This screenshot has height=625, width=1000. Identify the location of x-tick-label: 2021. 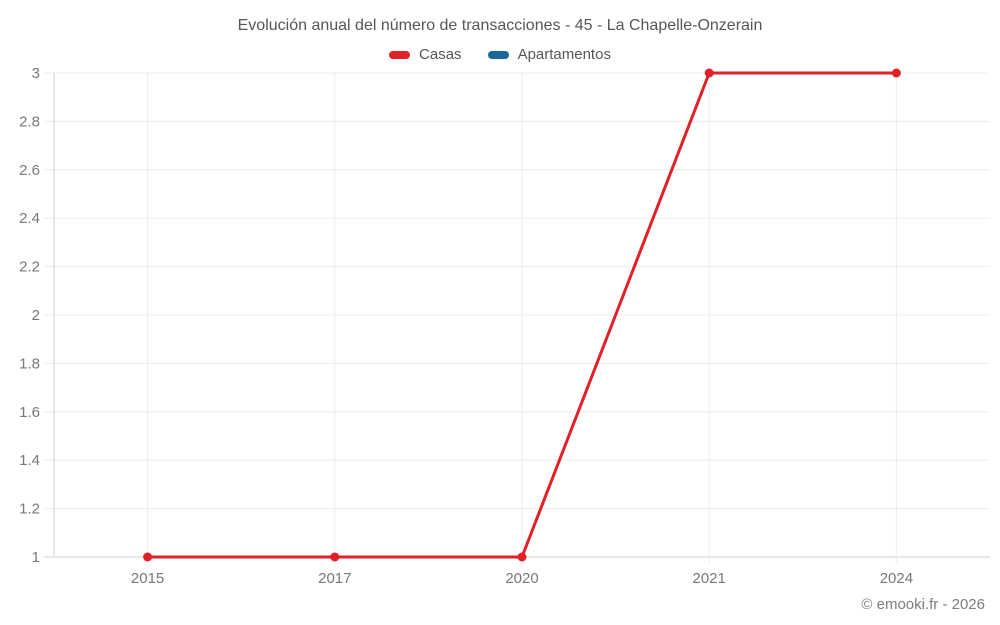
(709, 578).